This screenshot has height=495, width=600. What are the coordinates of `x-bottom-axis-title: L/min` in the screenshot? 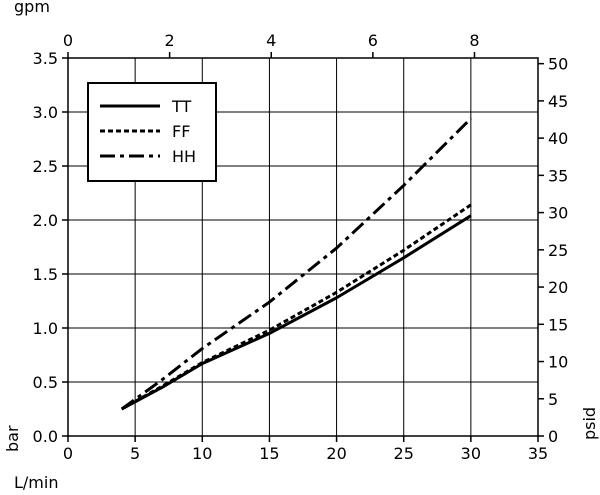 It's located at (36, 482).